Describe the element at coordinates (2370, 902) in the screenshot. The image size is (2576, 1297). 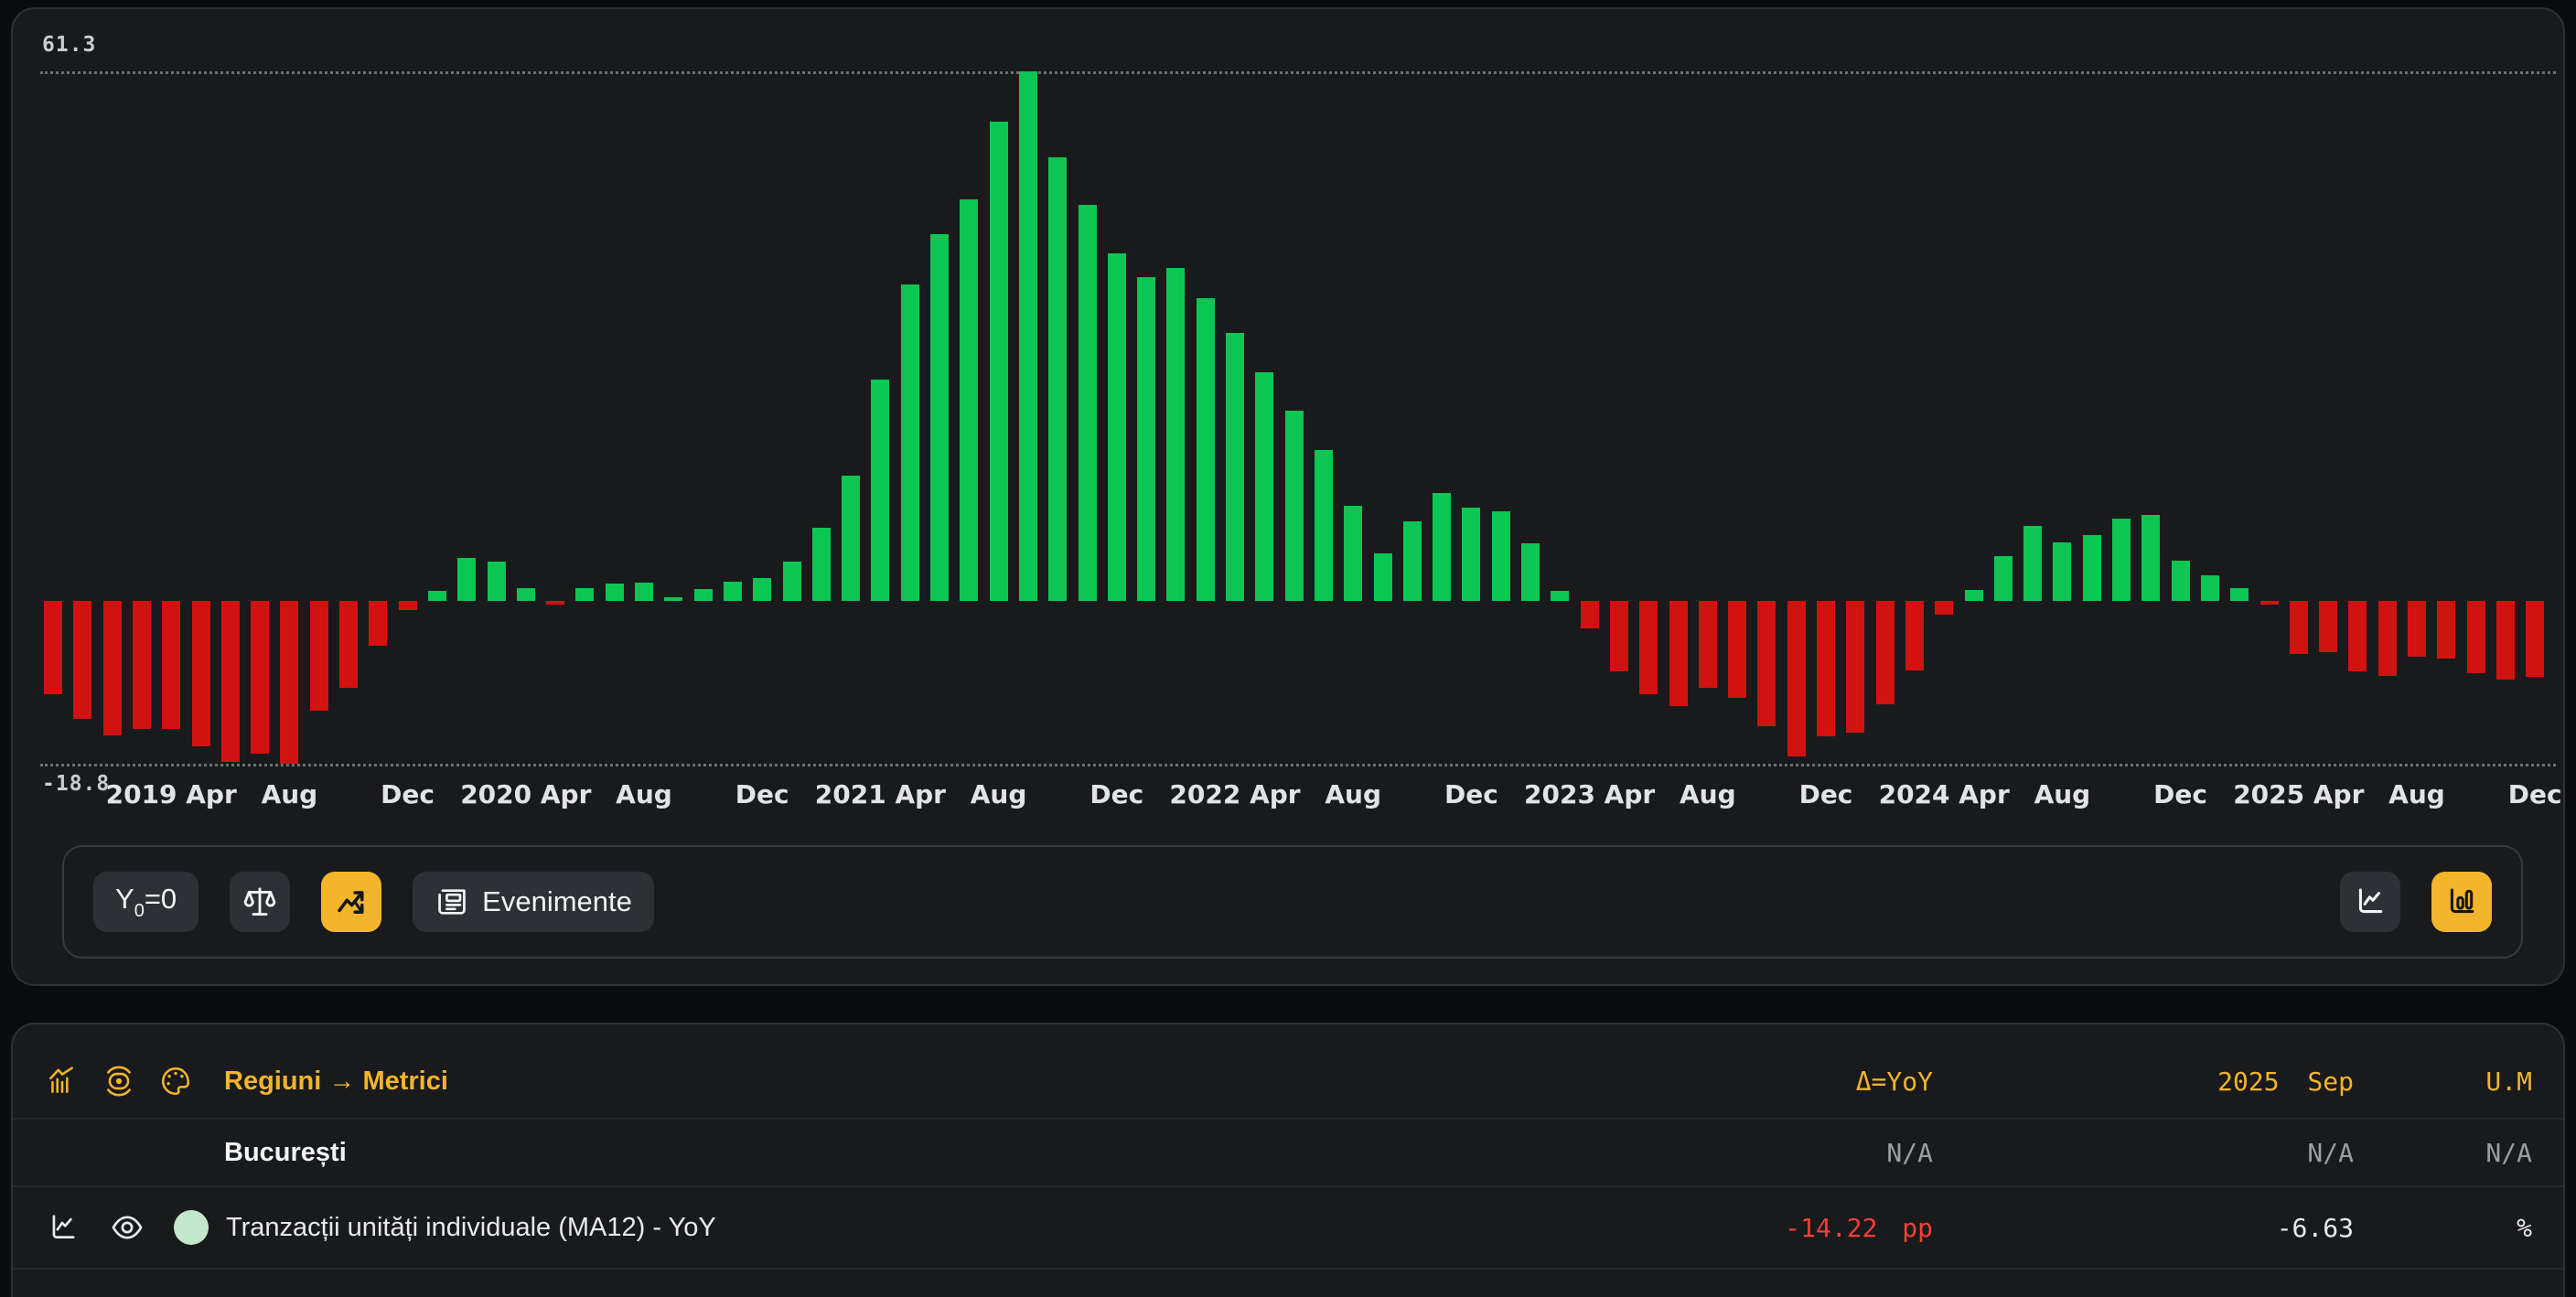
I see `line-chart-toggle-button` at that location.